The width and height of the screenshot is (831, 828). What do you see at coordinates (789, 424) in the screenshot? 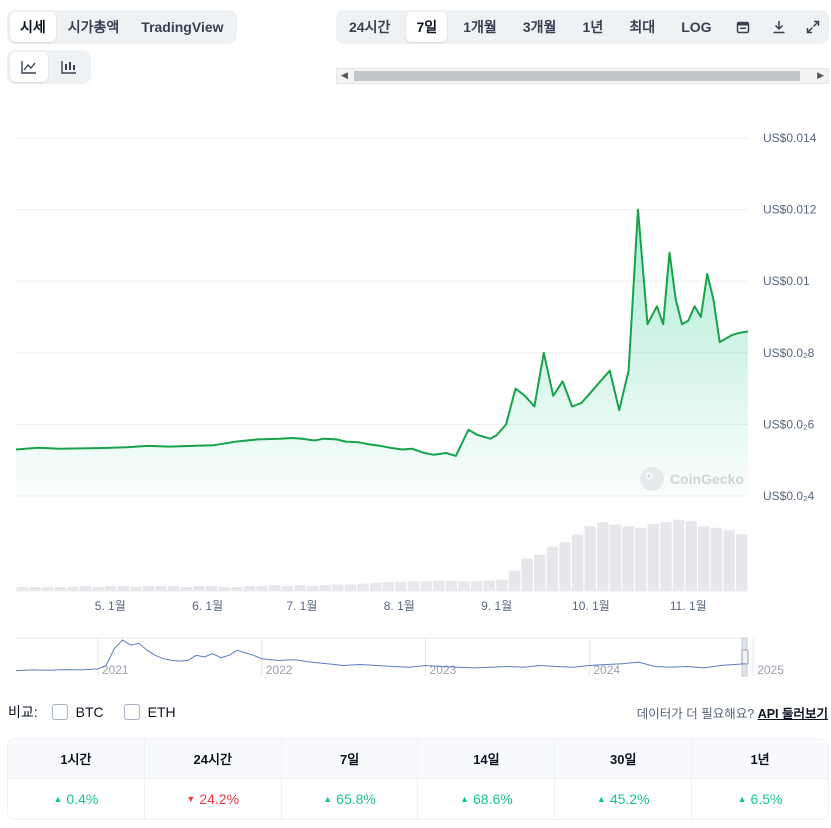
I see `y-tick-label: US$0.0₂6` at bounding box center [789, 424].